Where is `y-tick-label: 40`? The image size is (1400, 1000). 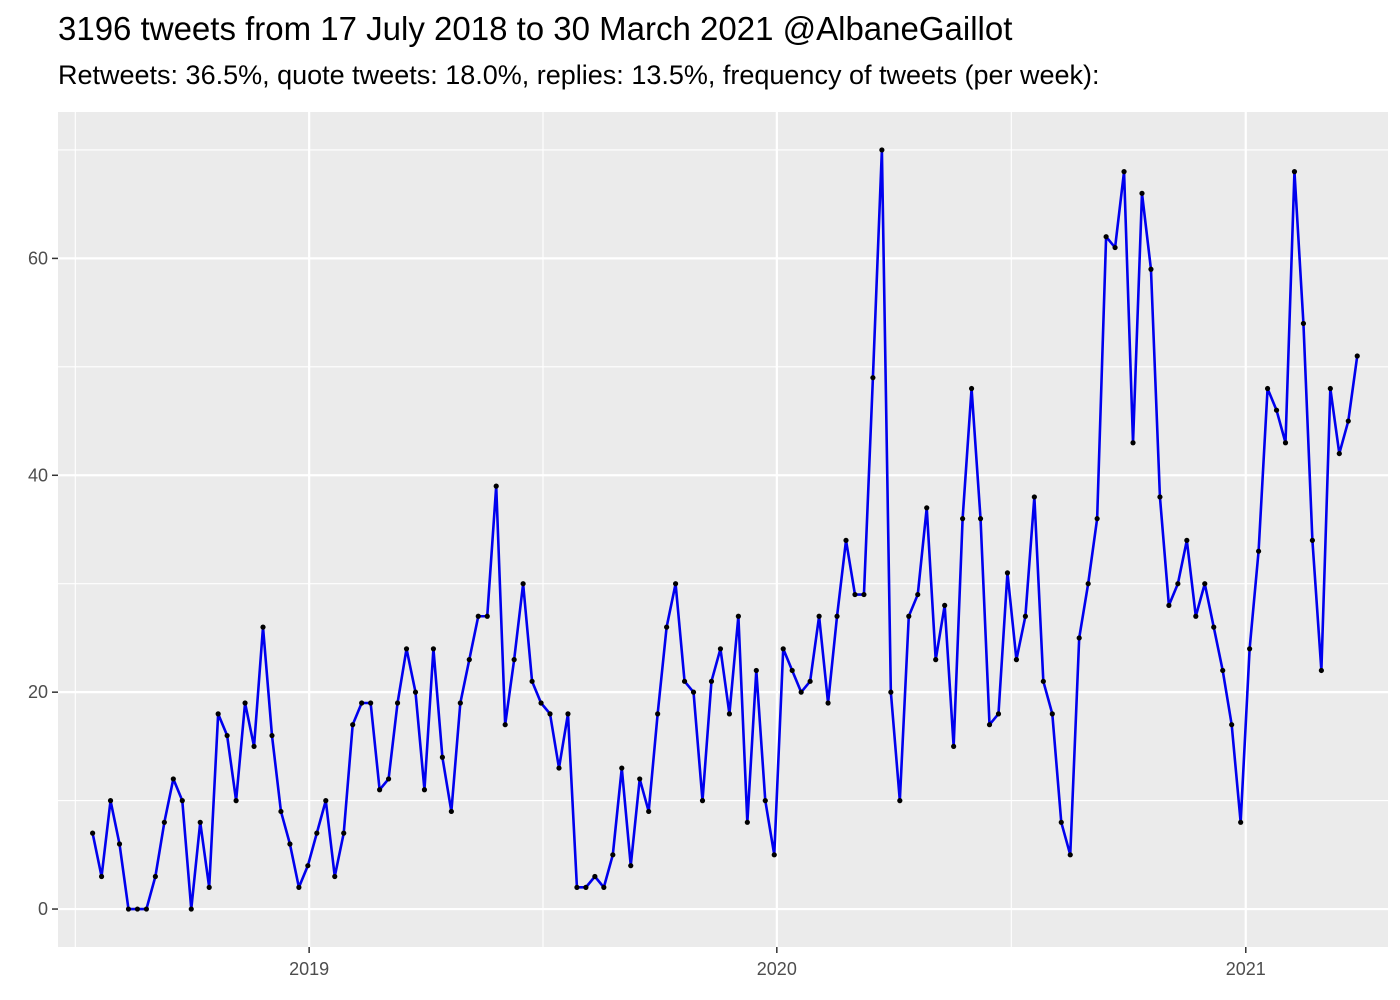 y-tick-label: 40 is located at coordinates (38, 475).